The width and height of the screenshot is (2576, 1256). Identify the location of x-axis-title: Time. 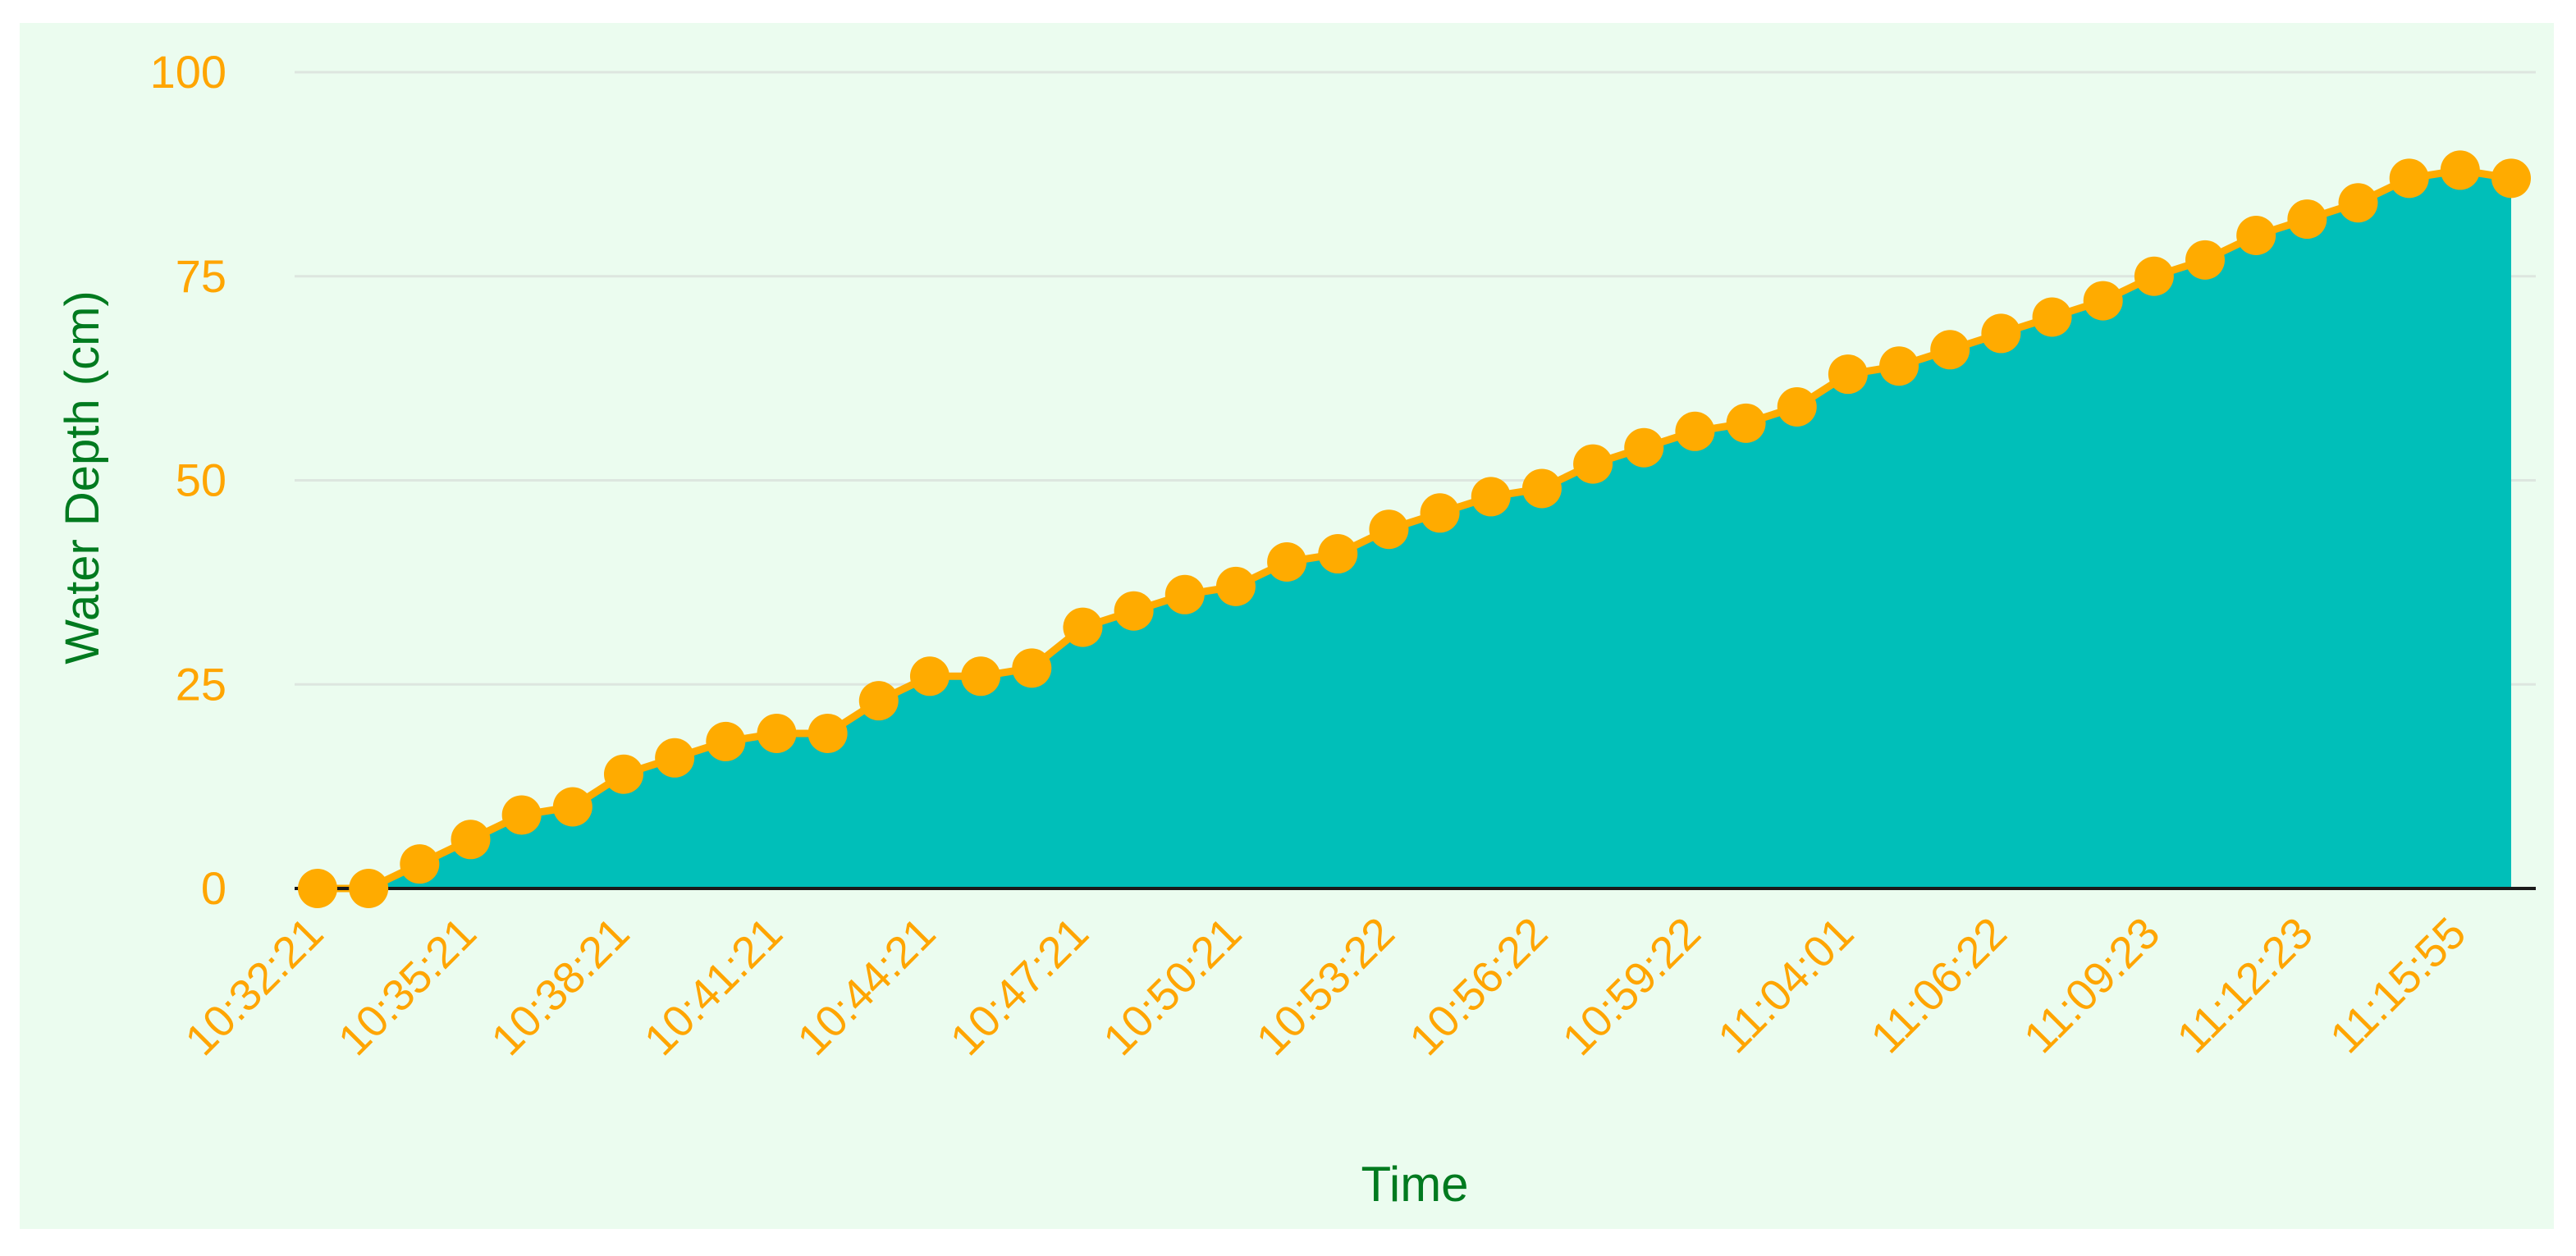
(1414, 1184).